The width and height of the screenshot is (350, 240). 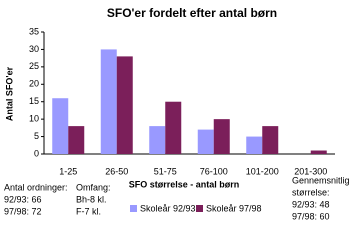 I want to click on x-tick-label: 201-300, so click(x=310, y=171).